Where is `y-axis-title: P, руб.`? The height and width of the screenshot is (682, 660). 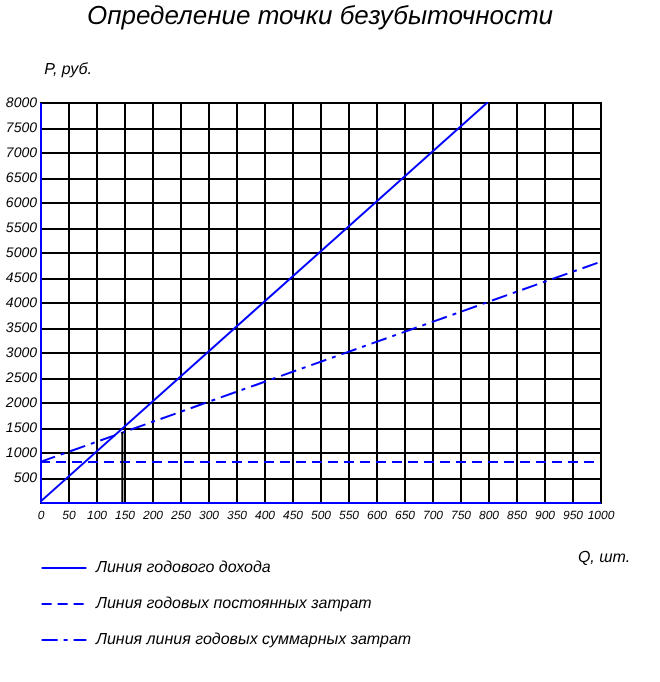 y-axis-title: P, руб. is located at coordinates (68, 69).